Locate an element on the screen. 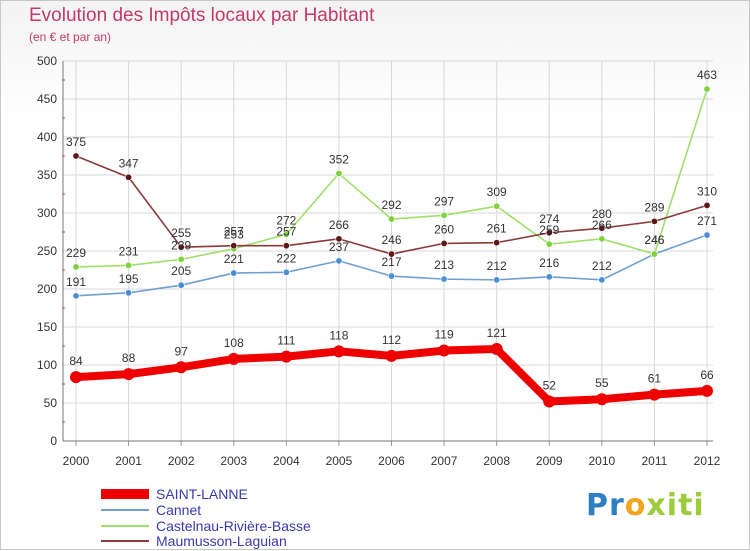  data-label-2: 266 is located at coordinates (602, 225).